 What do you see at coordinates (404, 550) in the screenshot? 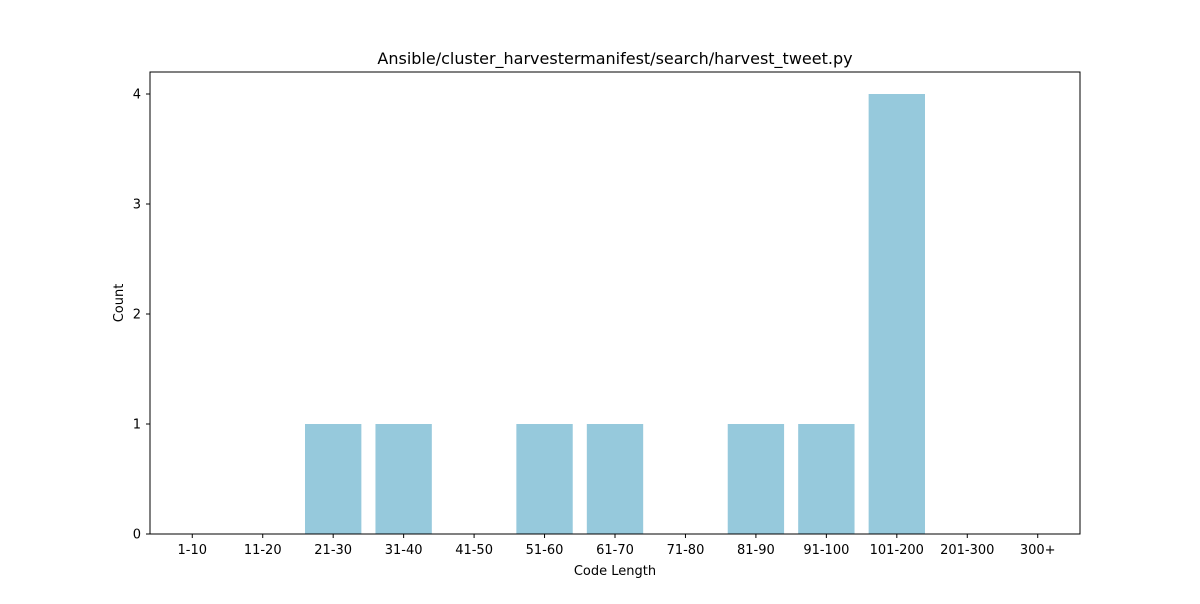
I see `x-tick-label: 31-40` at bounding box center [404, 550].